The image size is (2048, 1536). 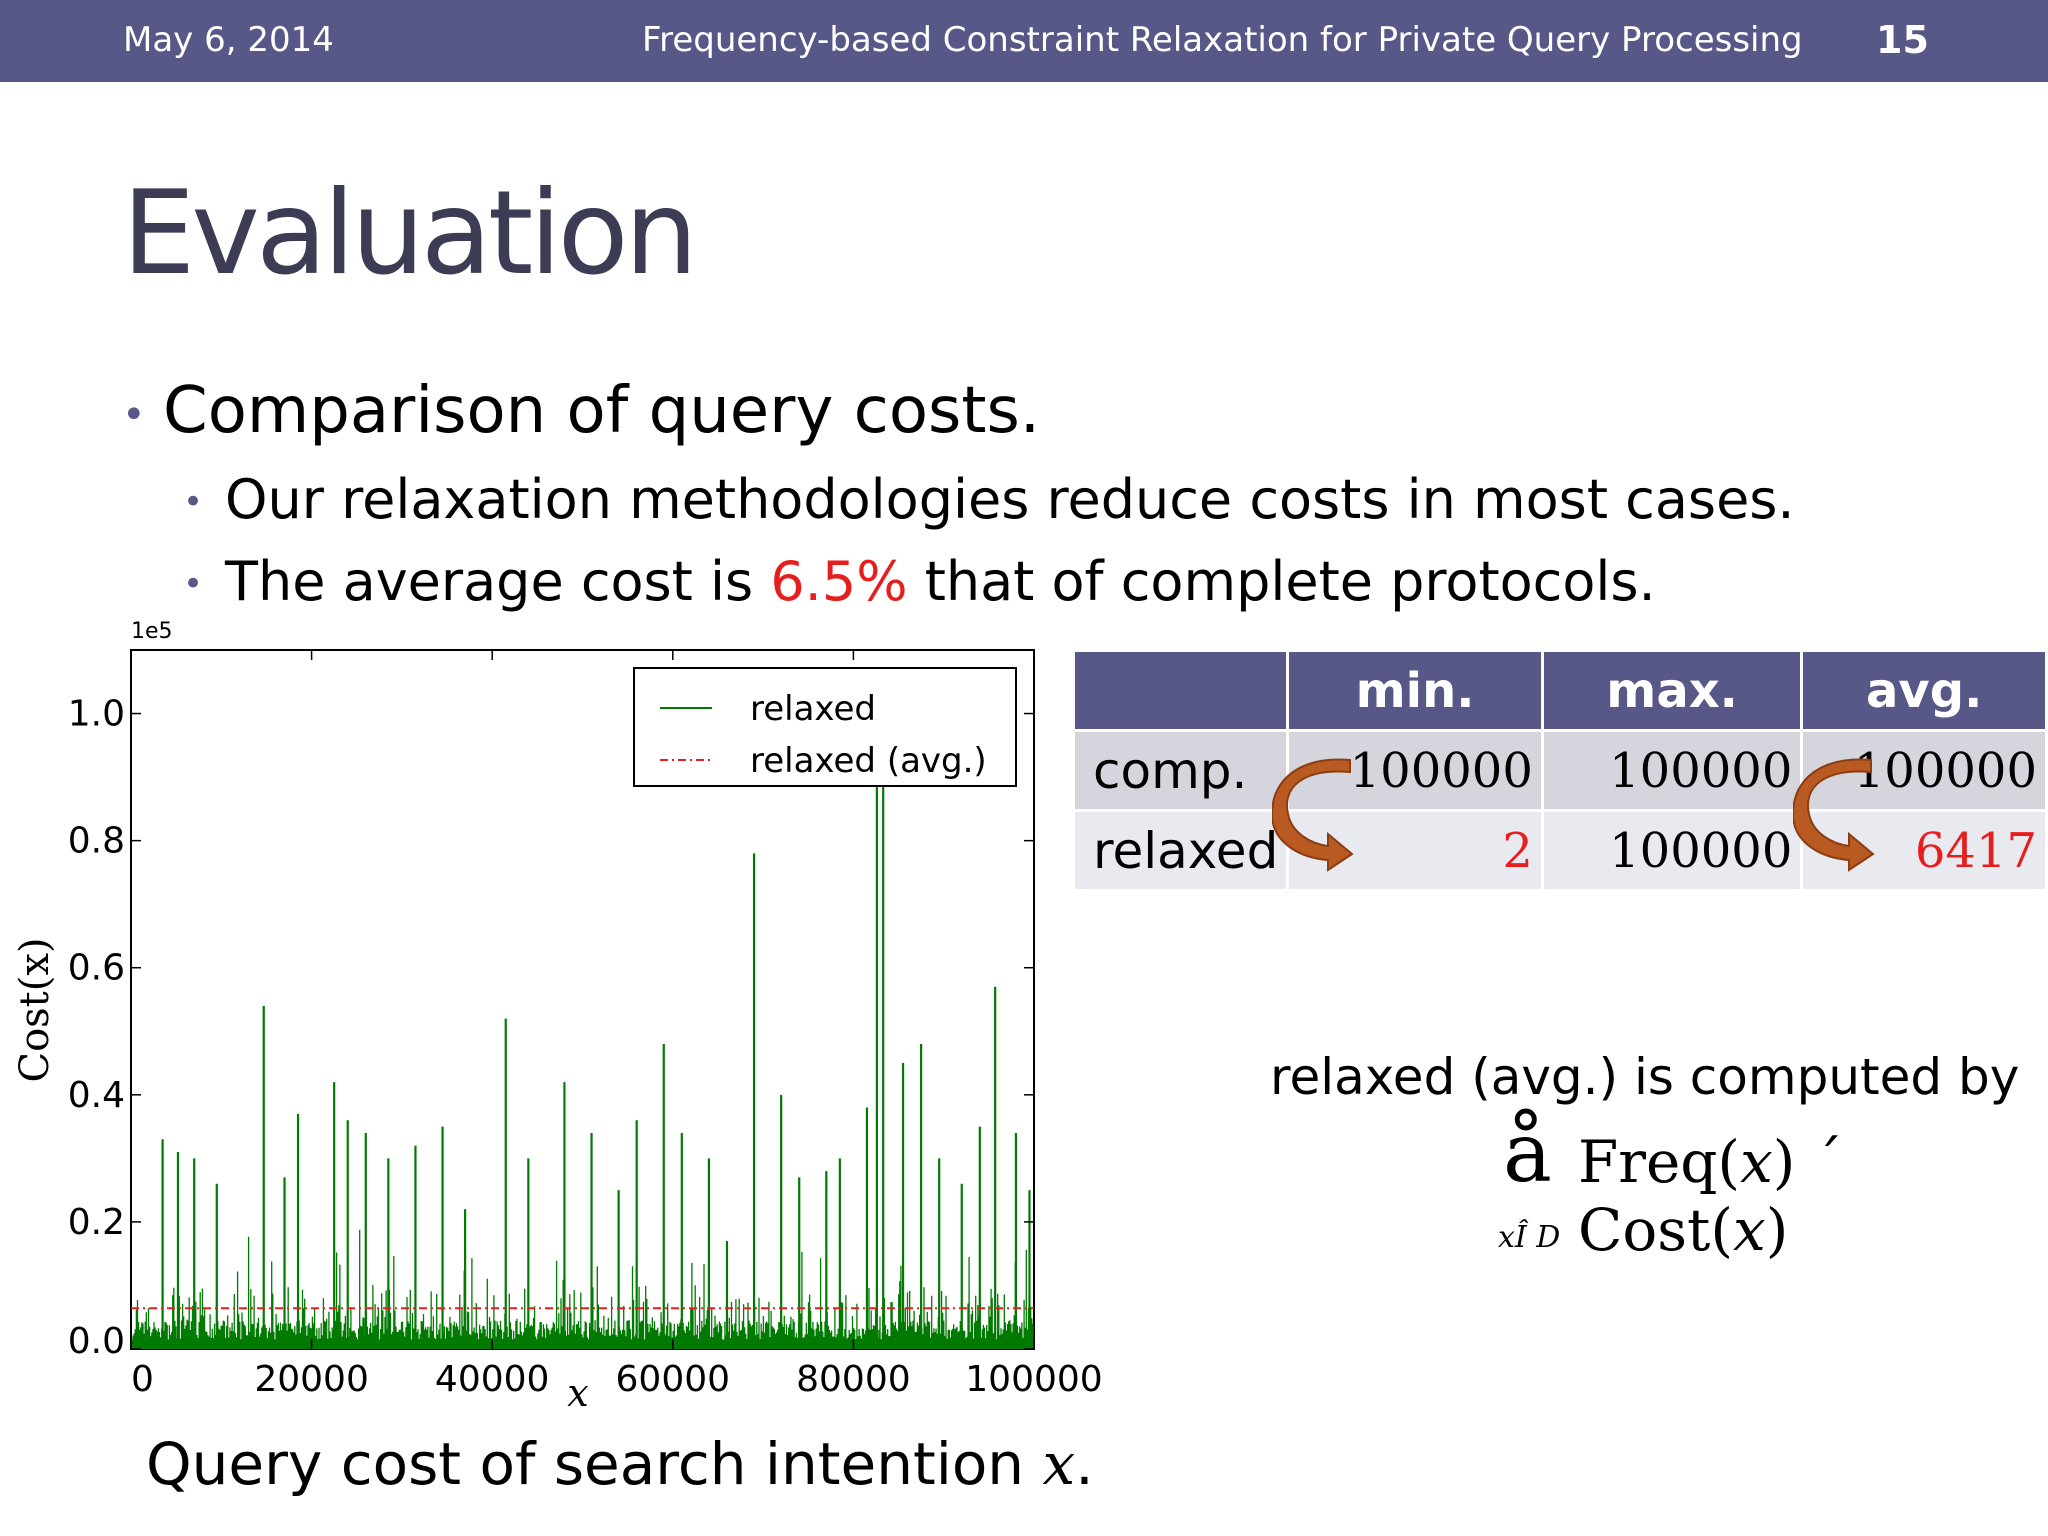 I want to click on legend-box, so click(x=825, y=727).